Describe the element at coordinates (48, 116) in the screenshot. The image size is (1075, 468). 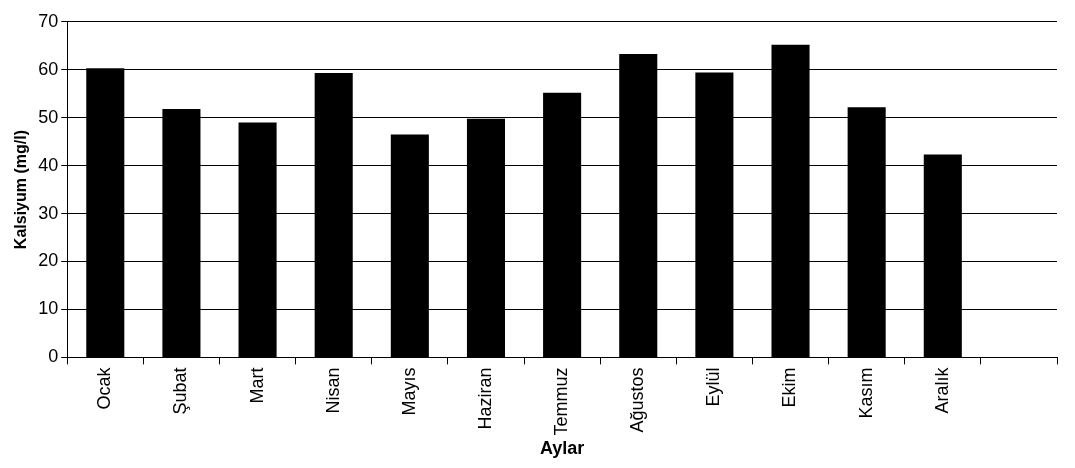
I see `y-tick-label: 50` at that location.